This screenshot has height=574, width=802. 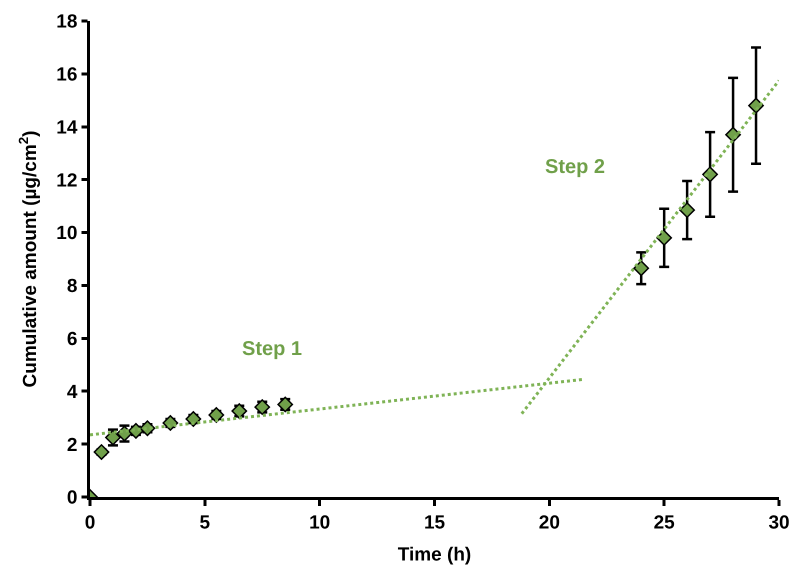 What do you see at coordinates (665, 523) in the screenshot?
I see `x-tick-label: 25` at bounding box center [665, 523].